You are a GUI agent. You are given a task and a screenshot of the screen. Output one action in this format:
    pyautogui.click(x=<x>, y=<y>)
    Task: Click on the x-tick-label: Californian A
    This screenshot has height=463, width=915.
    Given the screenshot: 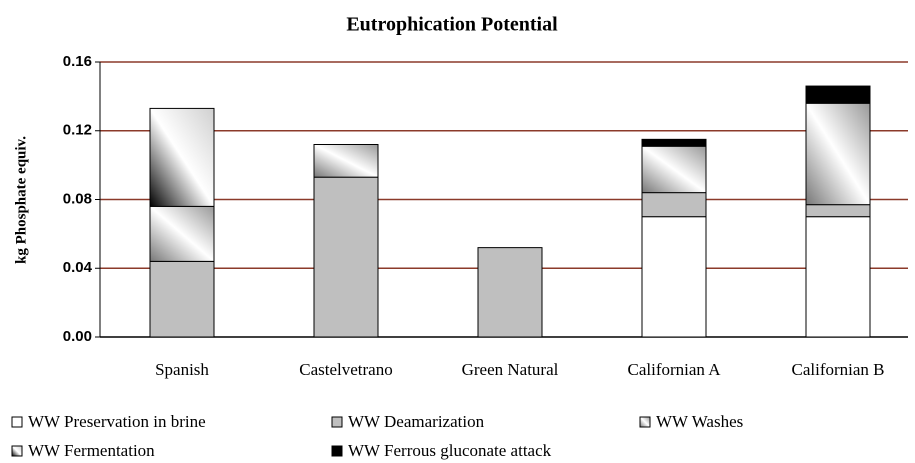 What is the action you would take?
    pyautogui.click(x=674, y=369)
    